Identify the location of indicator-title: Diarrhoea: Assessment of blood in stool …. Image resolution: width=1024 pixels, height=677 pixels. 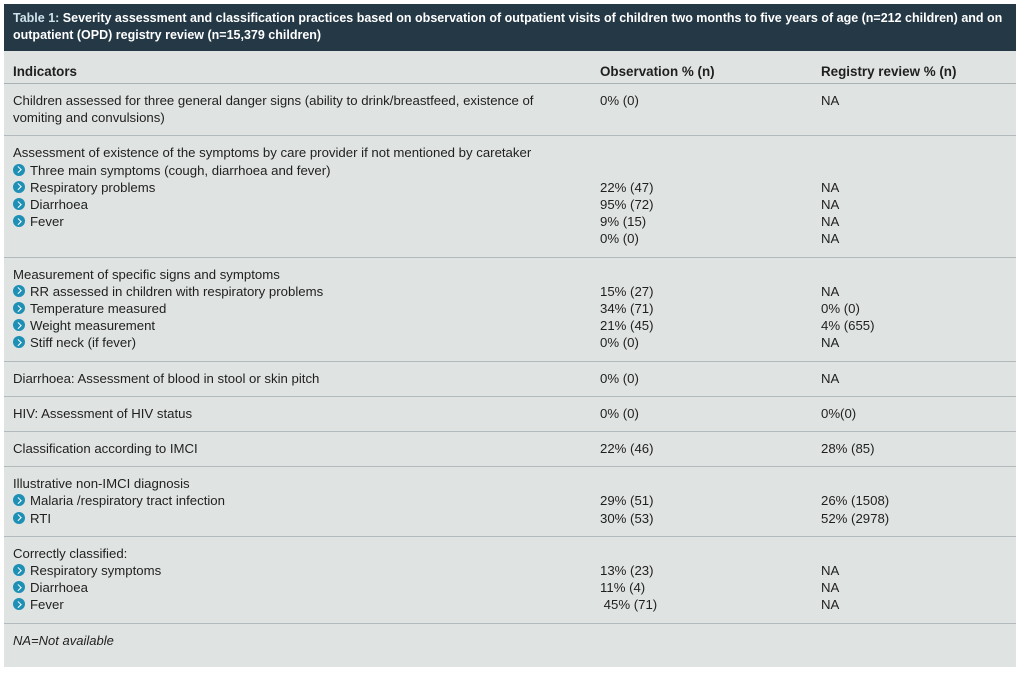
(166, 378).